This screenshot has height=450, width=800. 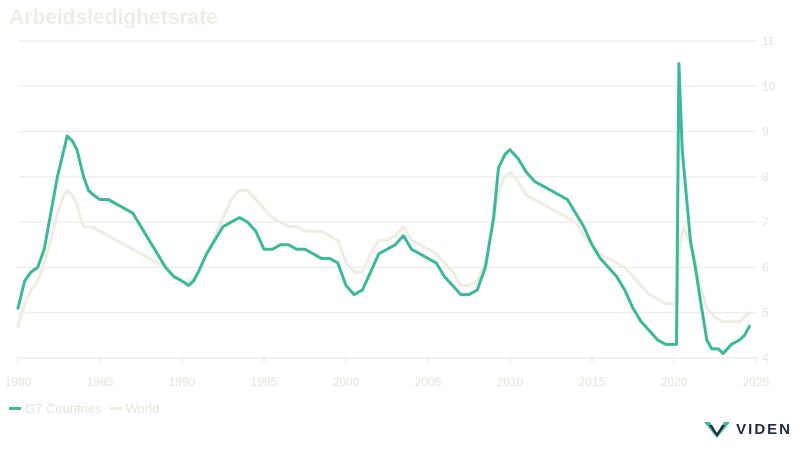 I want to click on logo-text: VIDEN, so click(x=764, y=429).